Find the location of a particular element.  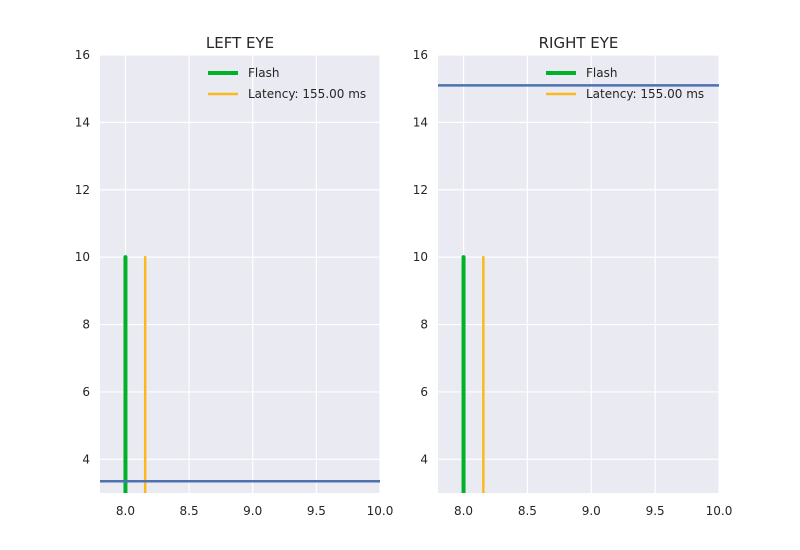

panel2-ytick-label-2: 8 is located at coordinates (424, 325).